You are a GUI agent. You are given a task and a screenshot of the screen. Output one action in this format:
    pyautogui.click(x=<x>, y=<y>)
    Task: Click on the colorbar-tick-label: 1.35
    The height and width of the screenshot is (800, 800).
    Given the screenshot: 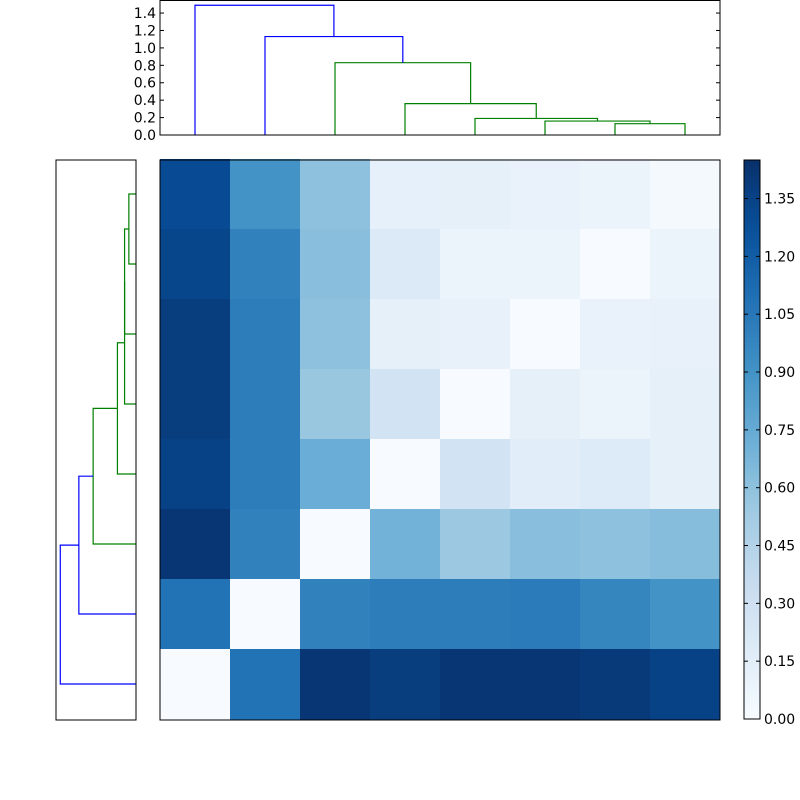 What is the action you would take?
    pyautogui.click(x=779, y=200)
    